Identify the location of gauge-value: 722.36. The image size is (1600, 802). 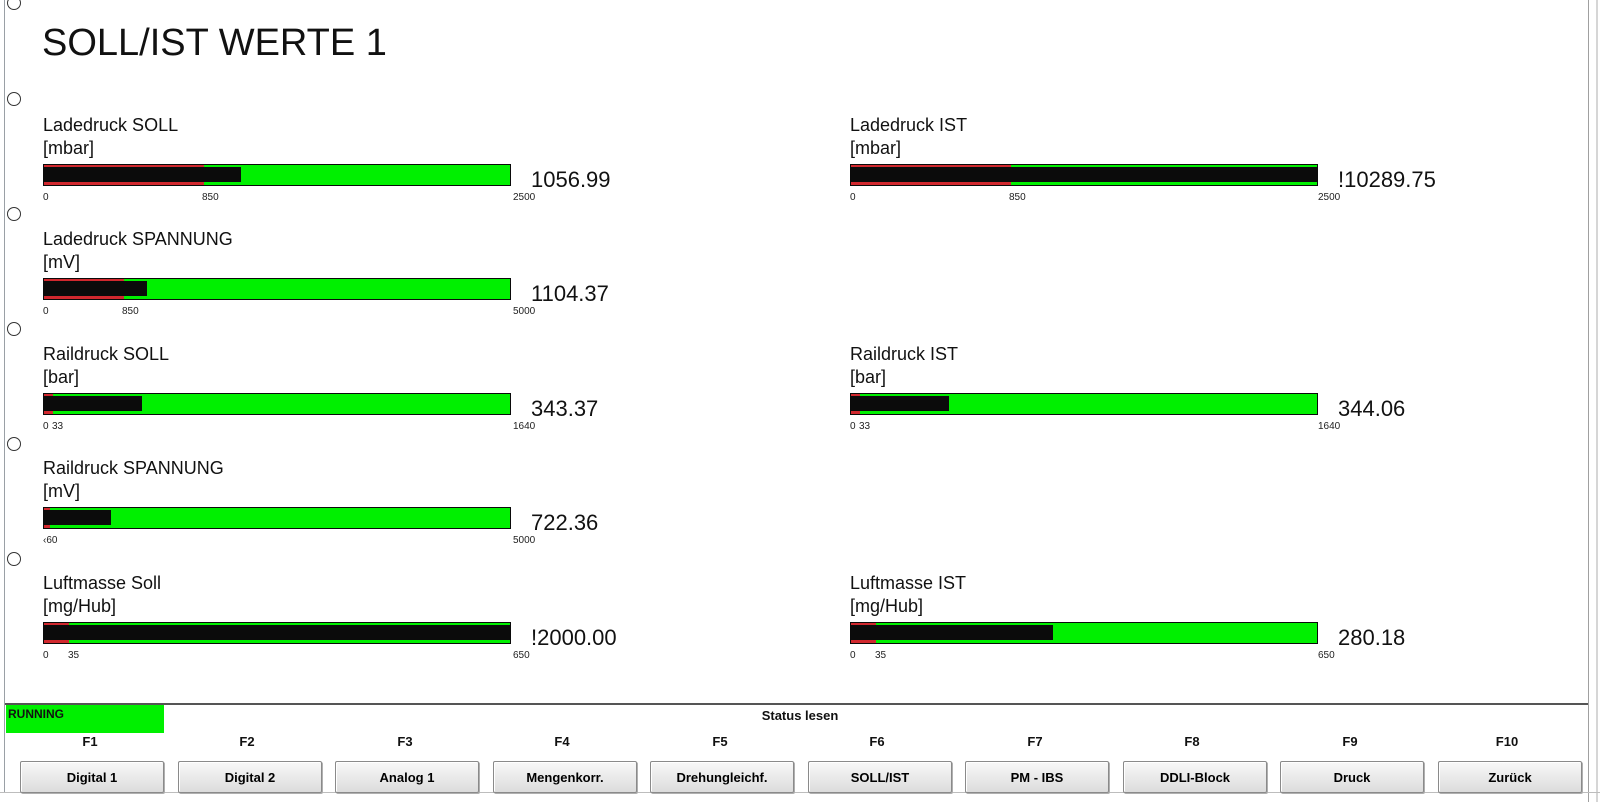
(565, 522).